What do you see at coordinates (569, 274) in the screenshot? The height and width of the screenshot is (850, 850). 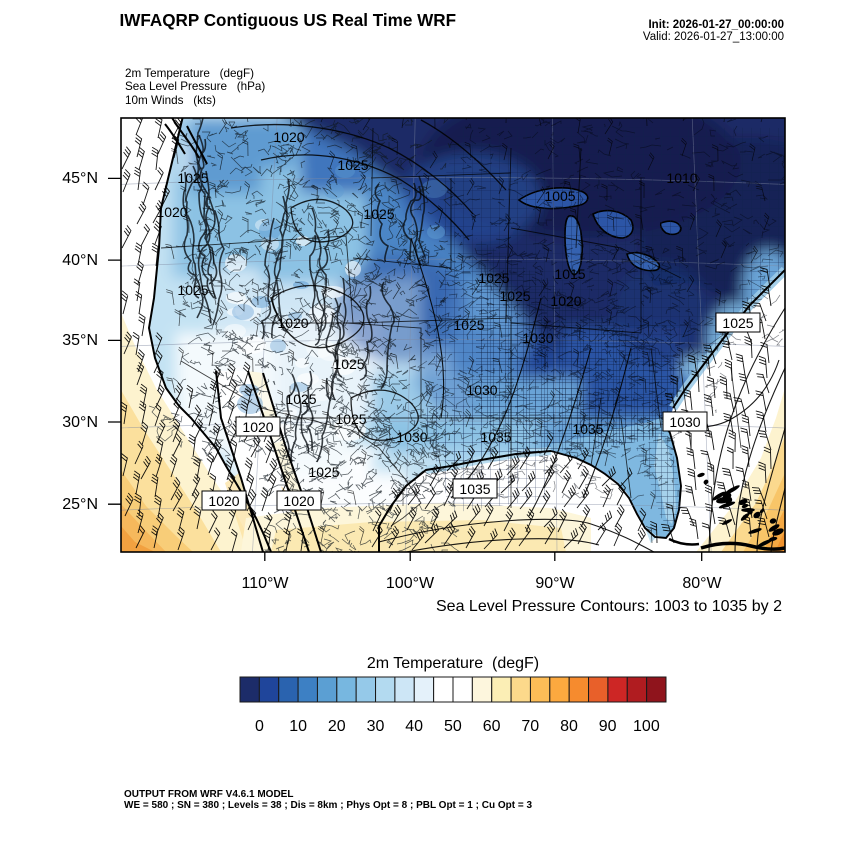 I see `svg-text: 1015` at bounding box center [569, 274].